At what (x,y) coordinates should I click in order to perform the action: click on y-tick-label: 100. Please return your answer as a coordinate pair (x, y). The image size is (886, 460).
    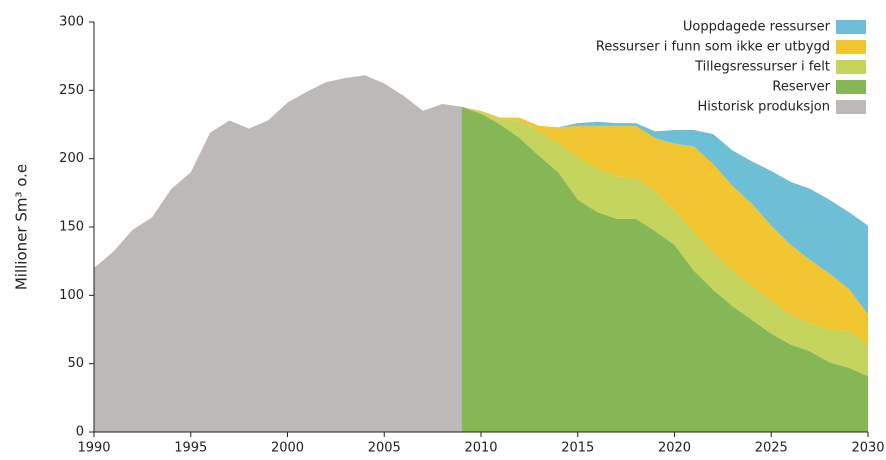
    Looking at the image, I should click on (71, 295).